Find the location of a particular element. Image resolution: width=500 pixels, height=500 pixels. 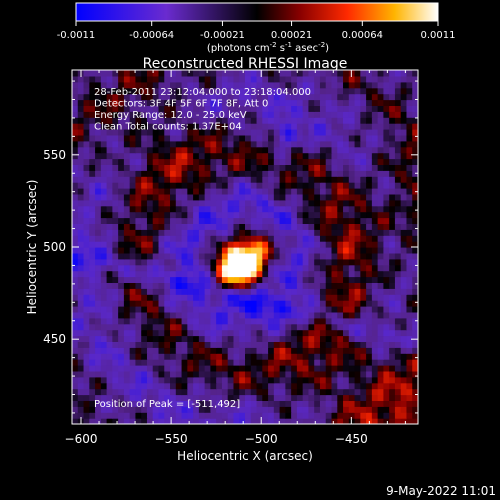

annotation-line: 28-Feb-2011 23:12:04.000 to 23:18:04.000 is located at coordinates (202, 92).